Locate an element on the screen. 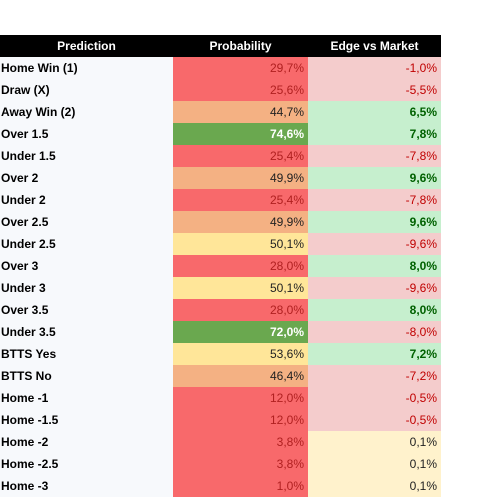 The width and height of the screenshot is (478, 500). table-row: Under 3.5 72,0% -8,0% is located at coordinates (220, 332).